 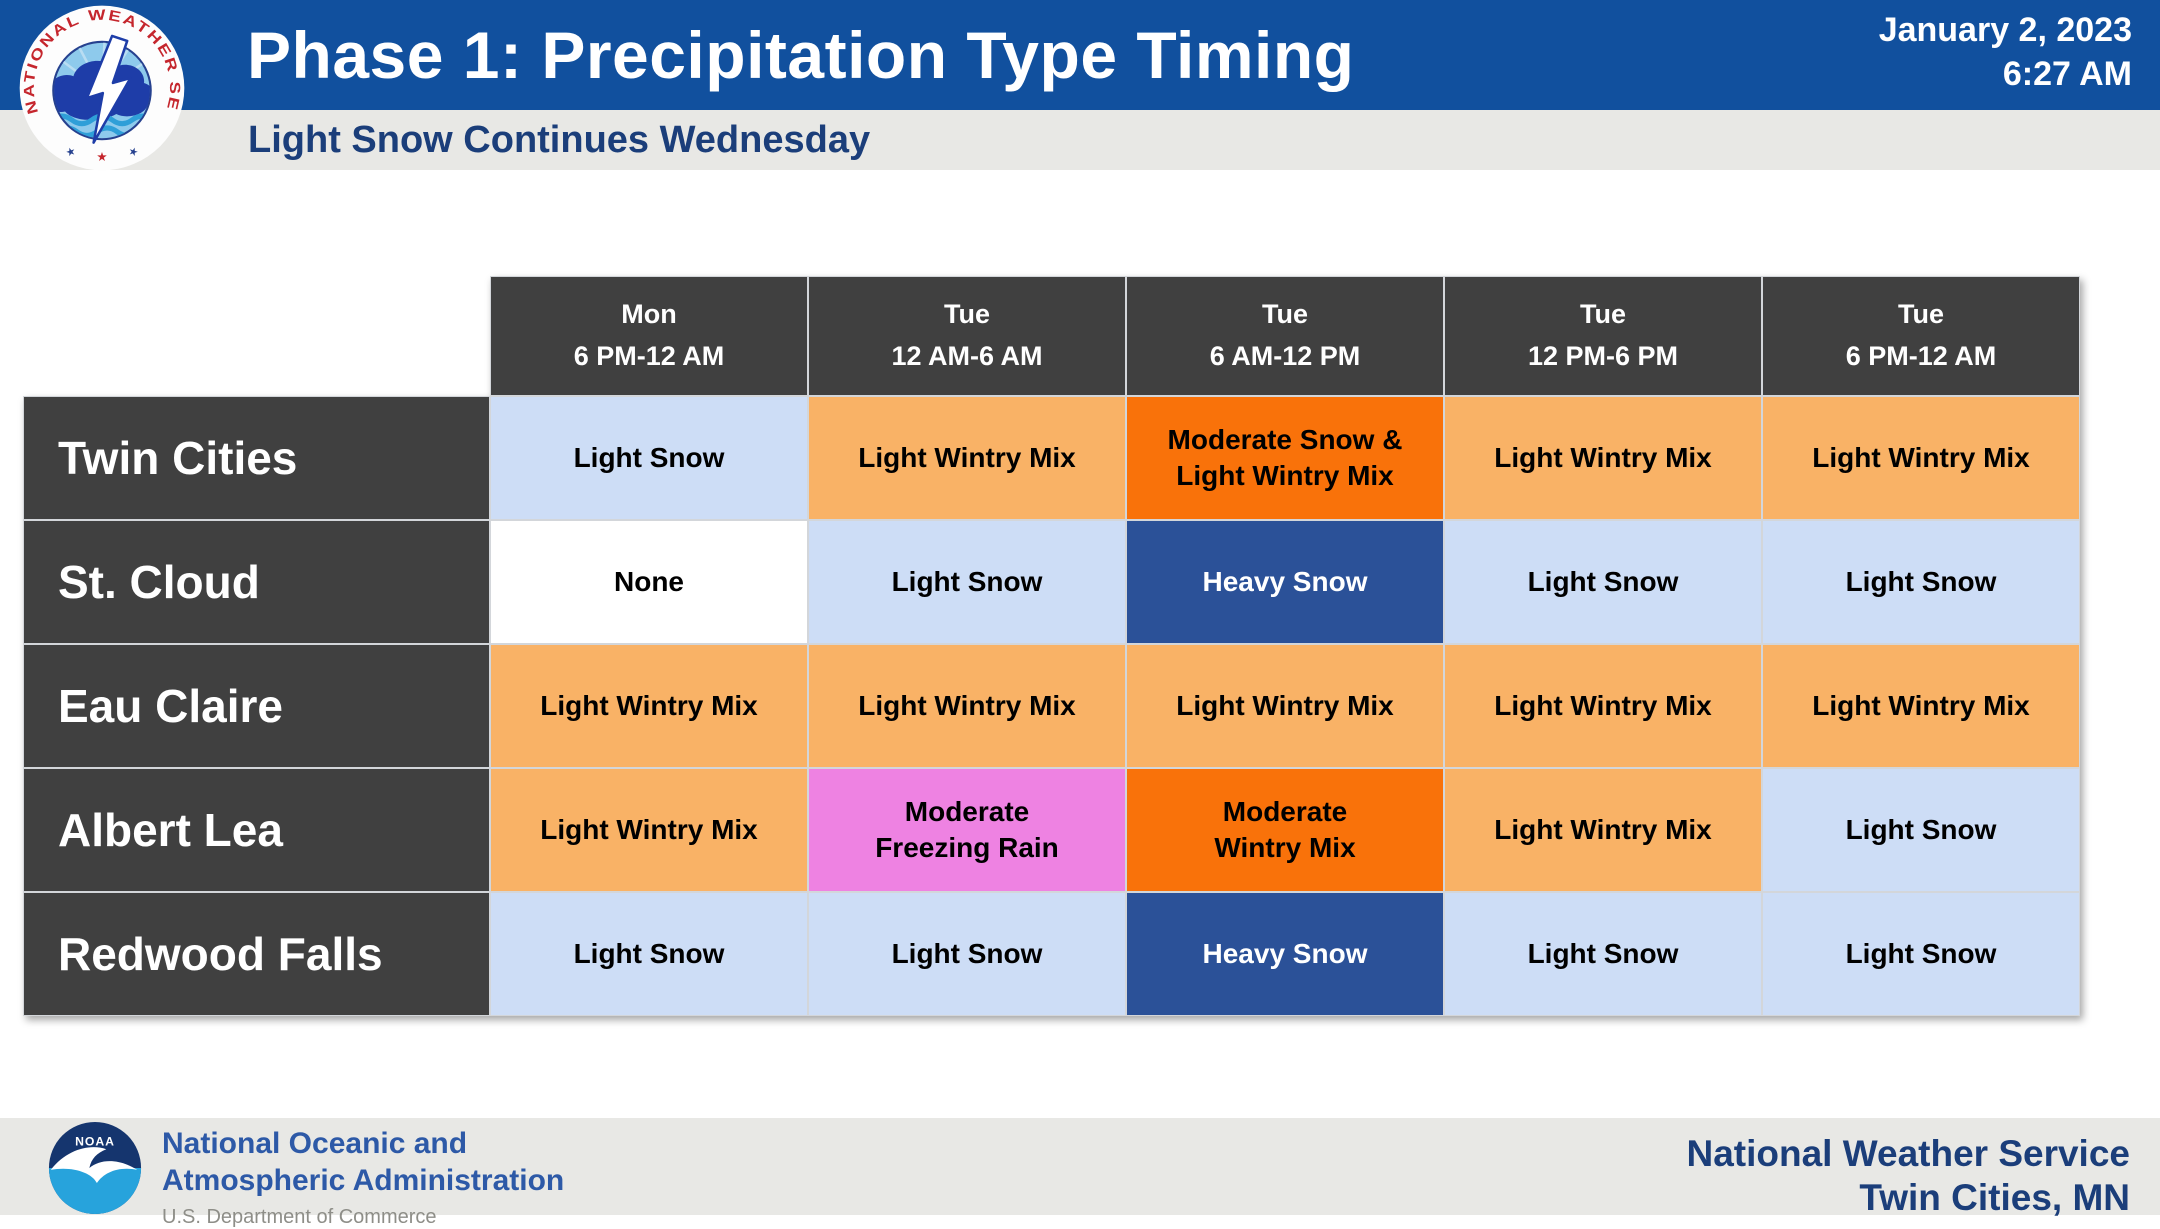 What do you see at coordinates (649, 582) in the screenshot?
I see `precip-cell-st-cloud-1: None` at bounding box center [649, 582].